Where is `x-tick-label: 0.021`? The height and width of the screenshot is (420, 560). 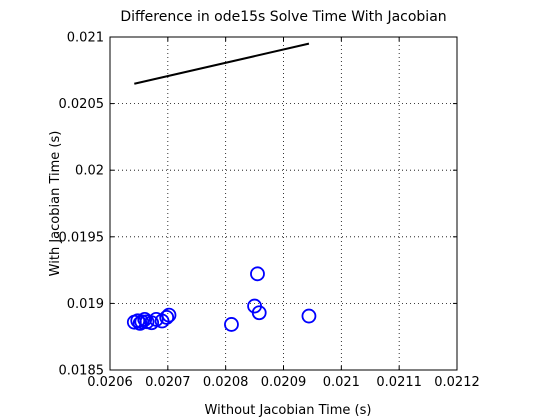 x-tick-label: 0.021 is located at coordinates (341, 382).